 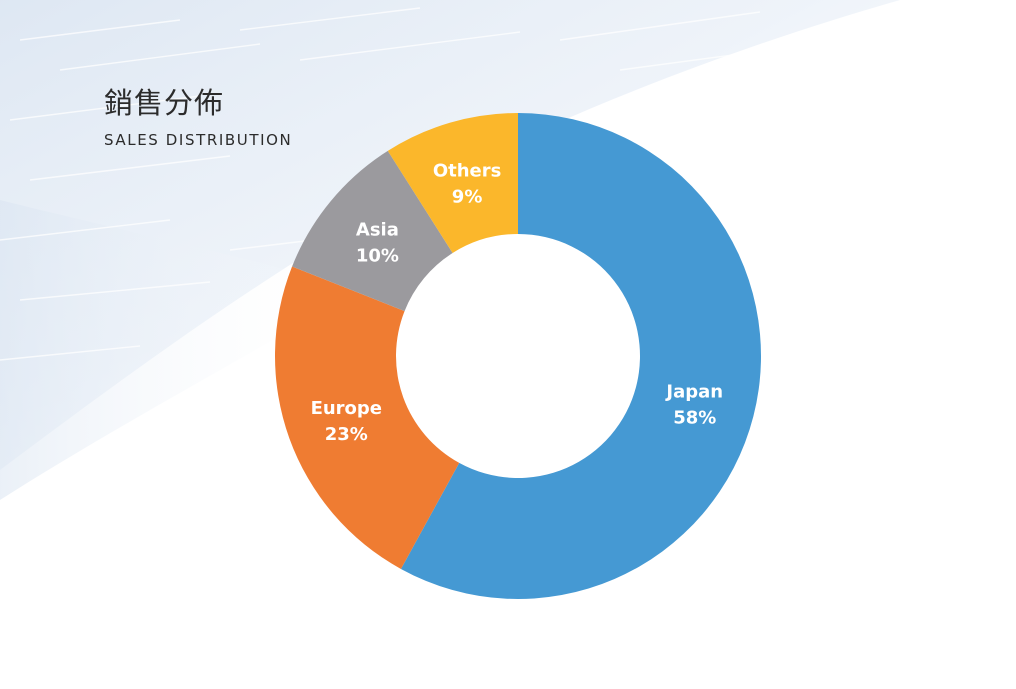 I want to click on chart-subtitle: SALES DISTRIBUTION, so click(x=198, y=139).